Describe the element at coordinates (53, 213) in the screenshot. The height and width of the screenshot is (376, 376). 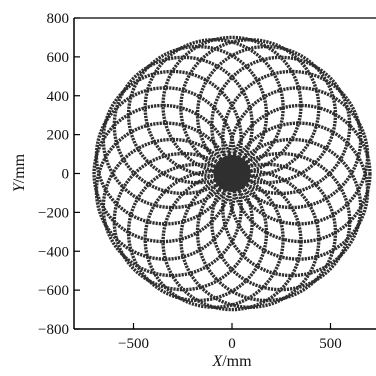
I see `y-tick-label: −200` at that location.